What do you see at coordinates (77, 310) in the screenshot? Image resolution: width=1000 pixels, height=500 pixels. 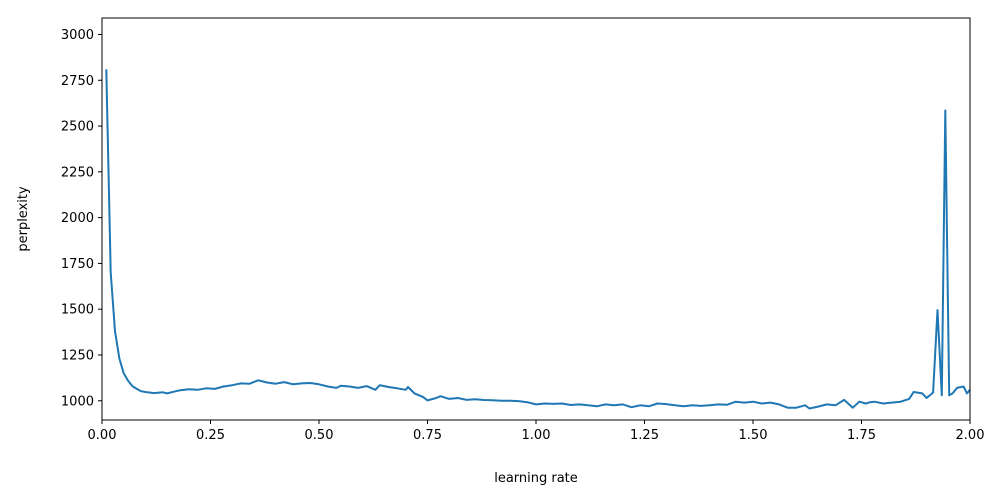 I see `y-tick-label: 1500` at bounding box center [77, 310].